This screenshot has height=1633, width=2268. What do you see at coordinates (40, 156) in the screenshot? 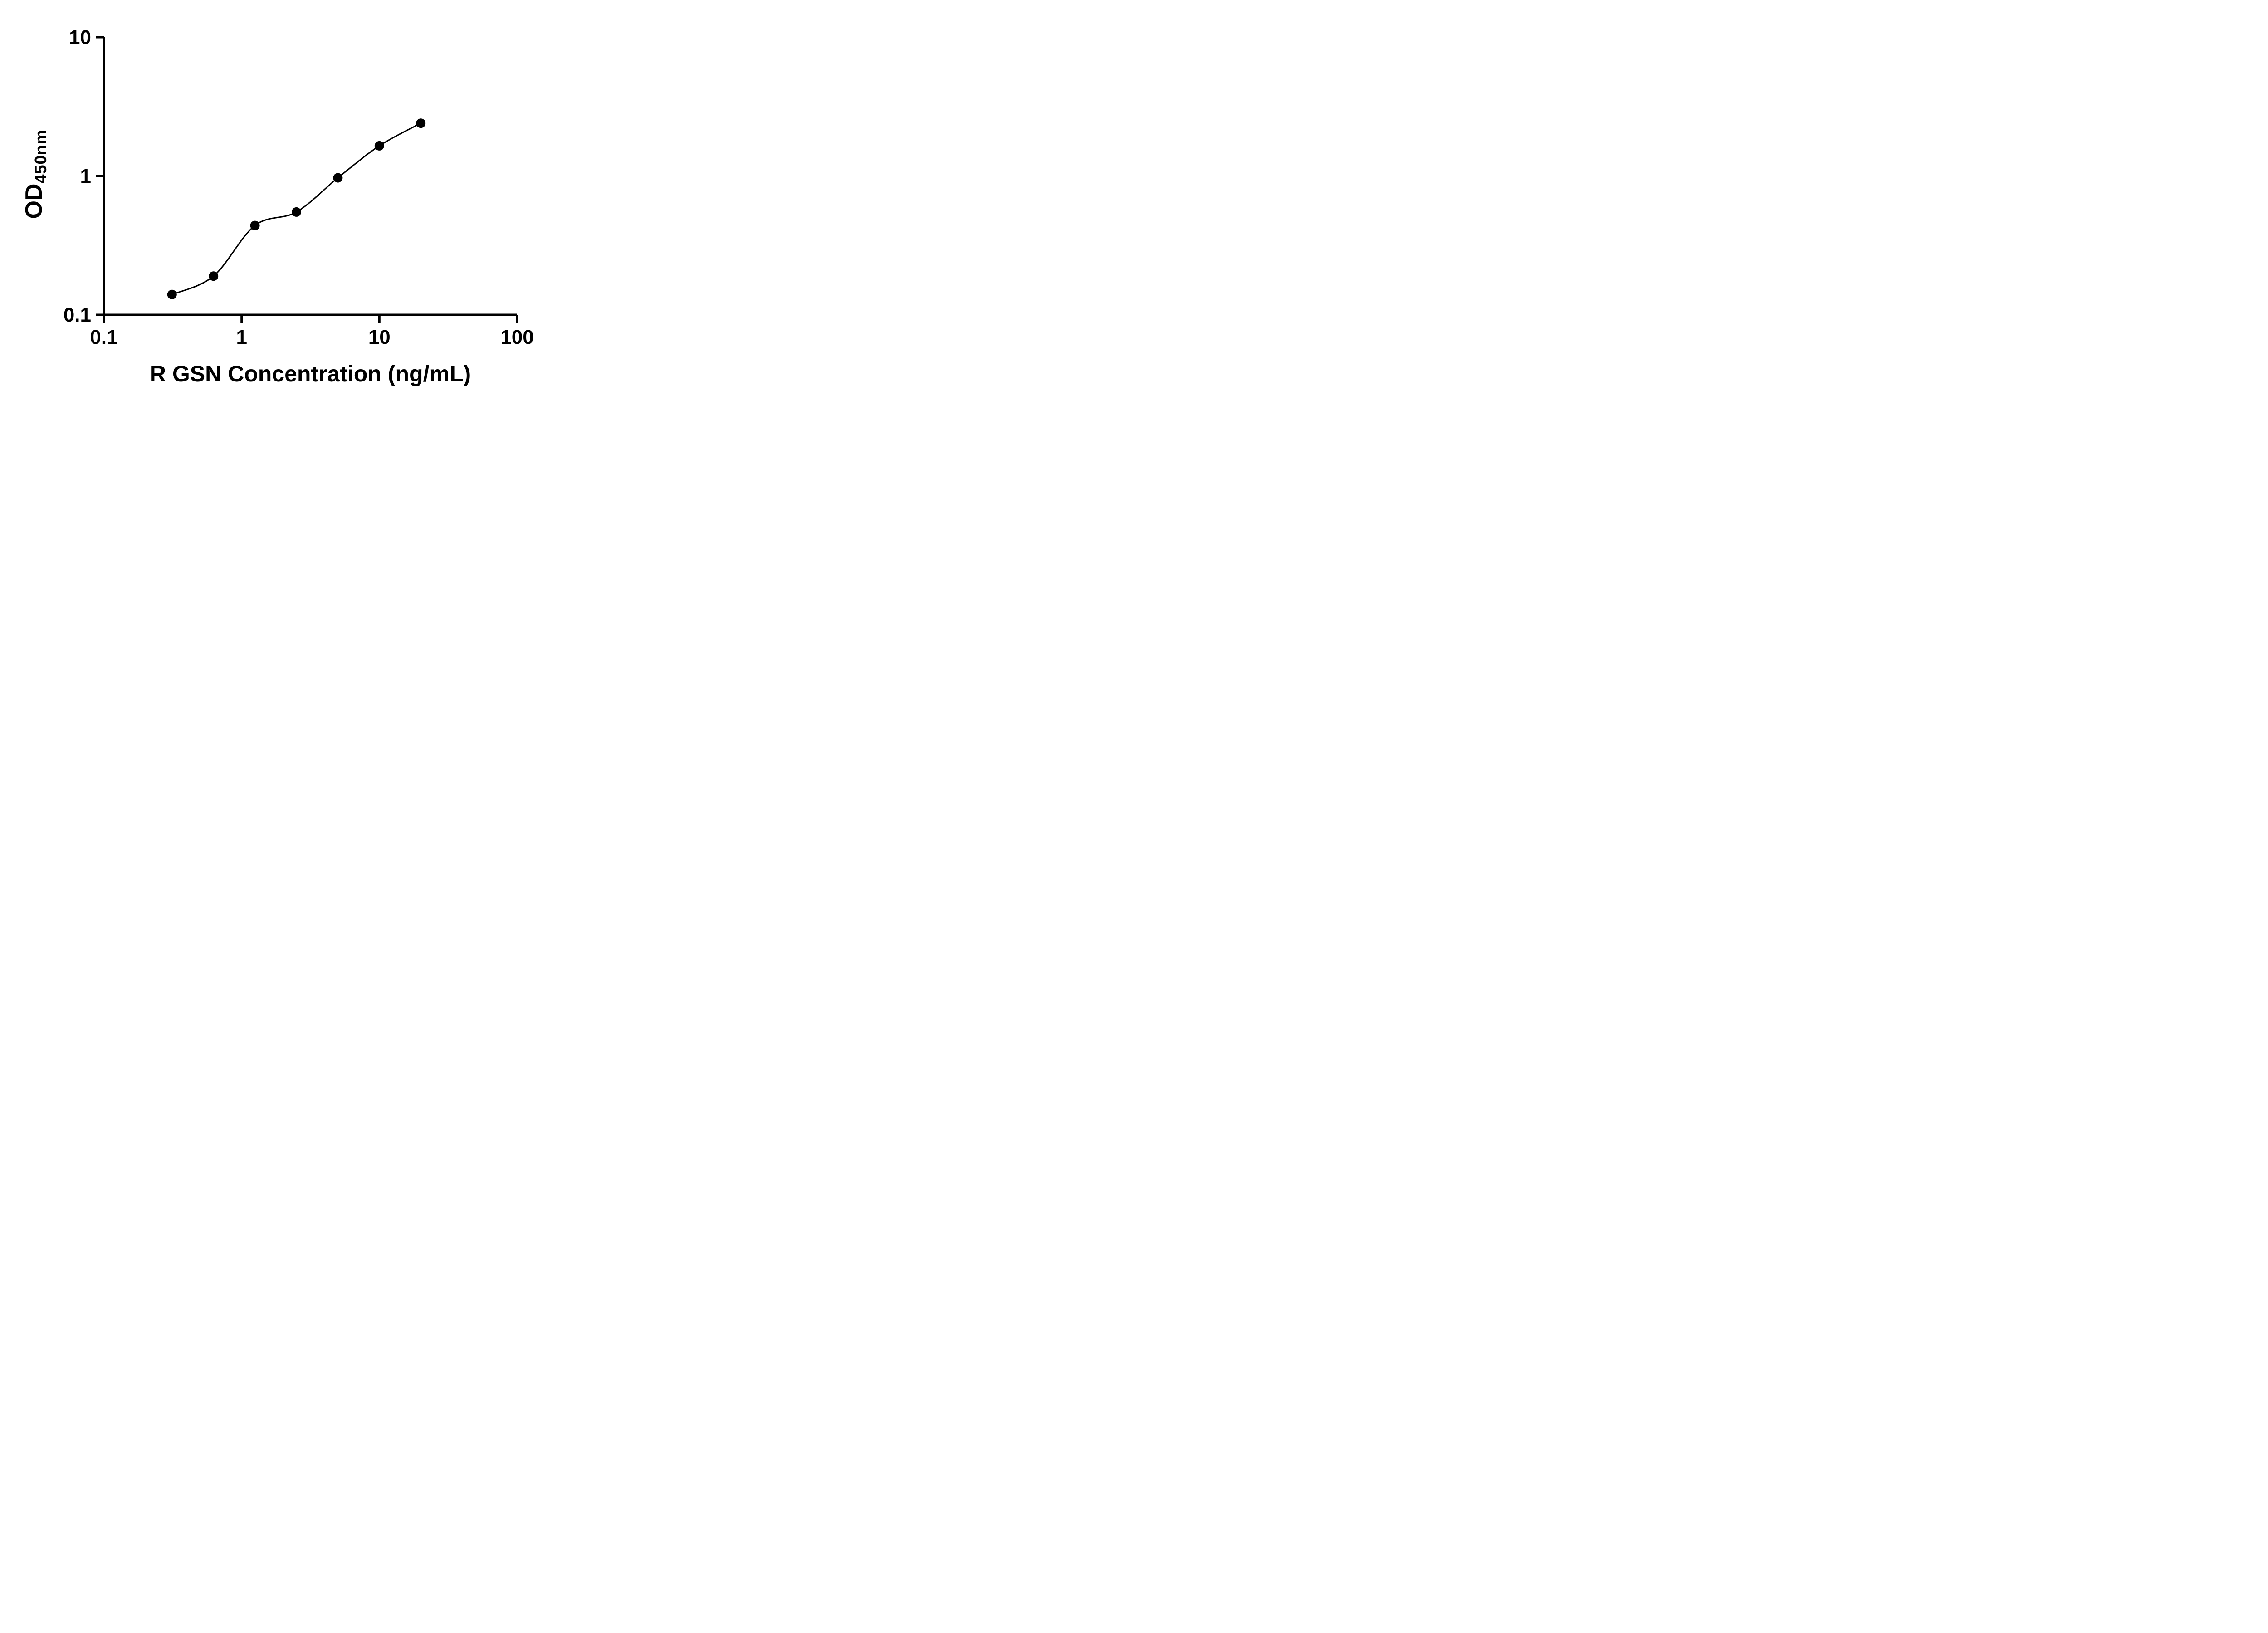
I see `y-axis-title-subscript: 450nm` at bounding box center [40, 156].